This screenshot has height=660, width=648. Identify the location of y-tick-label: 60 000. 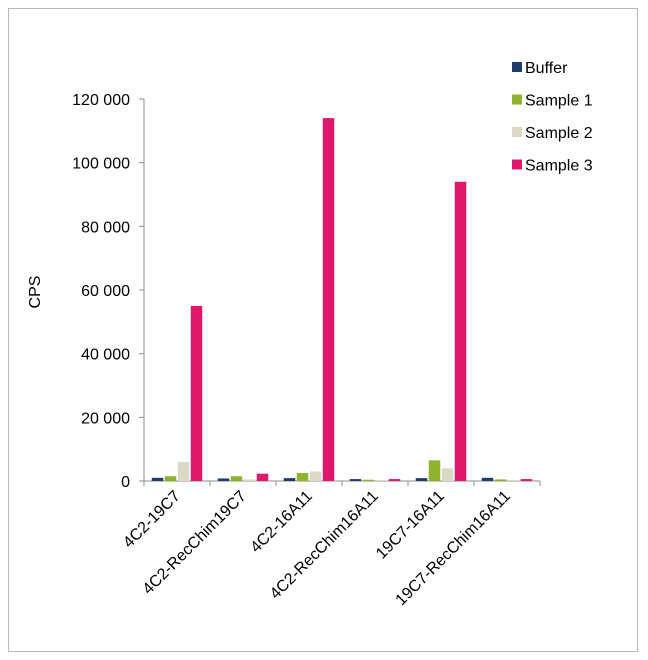
(105, 291).